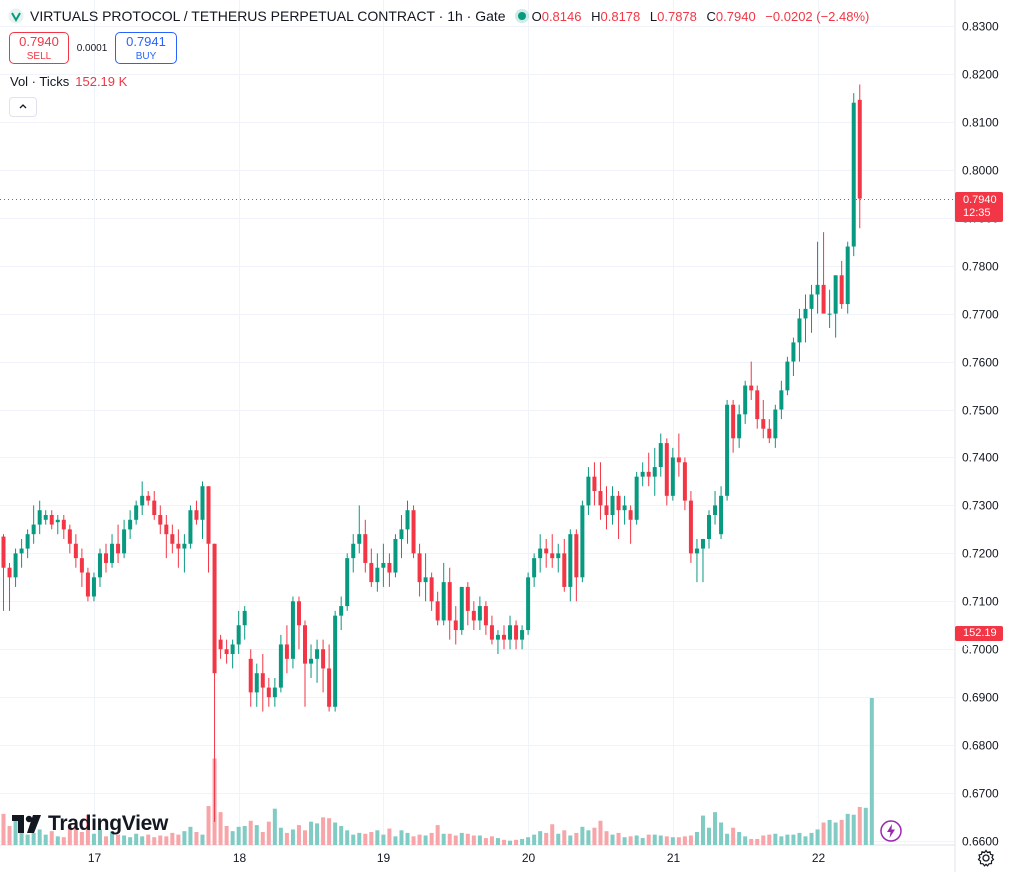 This screenshot has height=872, width=1018. What do you see at coordinates (979, 207) in the screenshot?
I see `last-price-label: 0.7940 12:35` at bounding box center [979, 207].